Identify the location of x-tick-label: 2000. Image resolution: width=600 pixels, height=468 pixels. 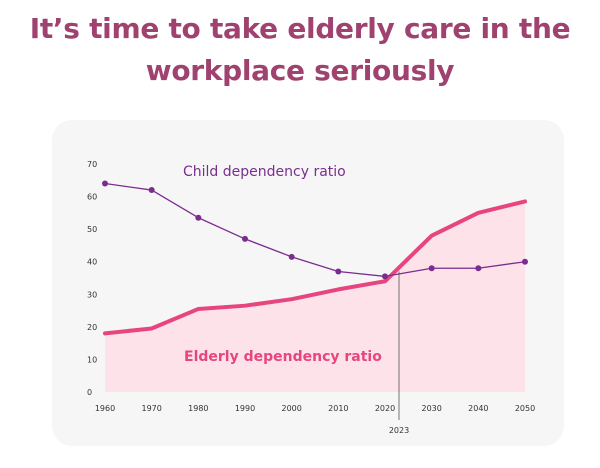
(291, 408).